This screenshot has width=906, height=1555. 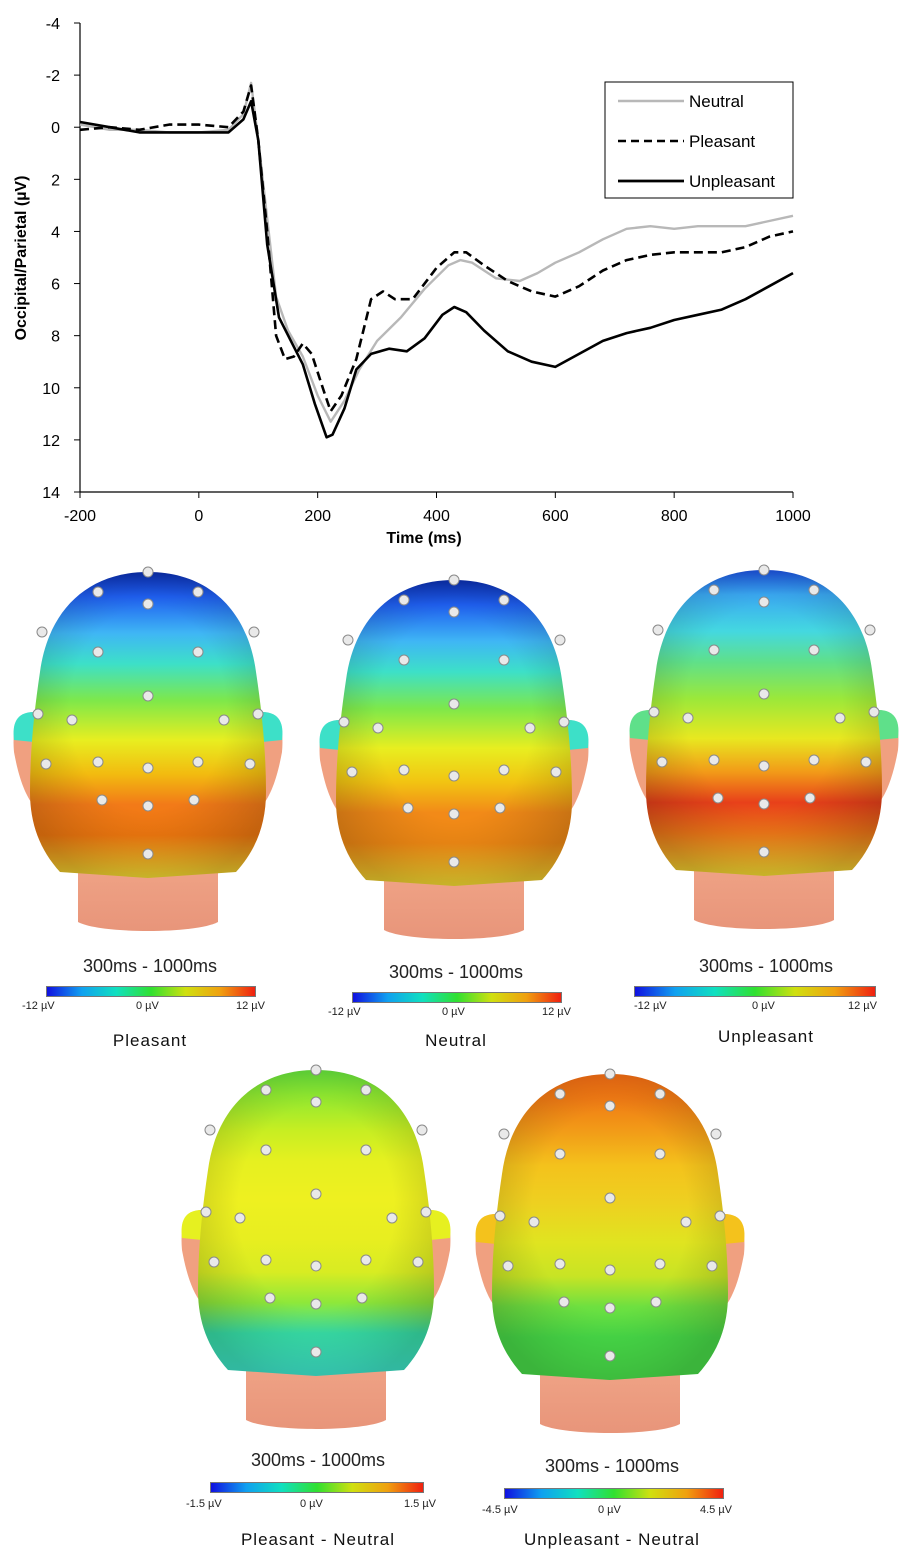 What do you see at coordinates (150, 1040) in the screenshot?
I see `map-caption: Pleasant` at bounding box center [150, 1040].